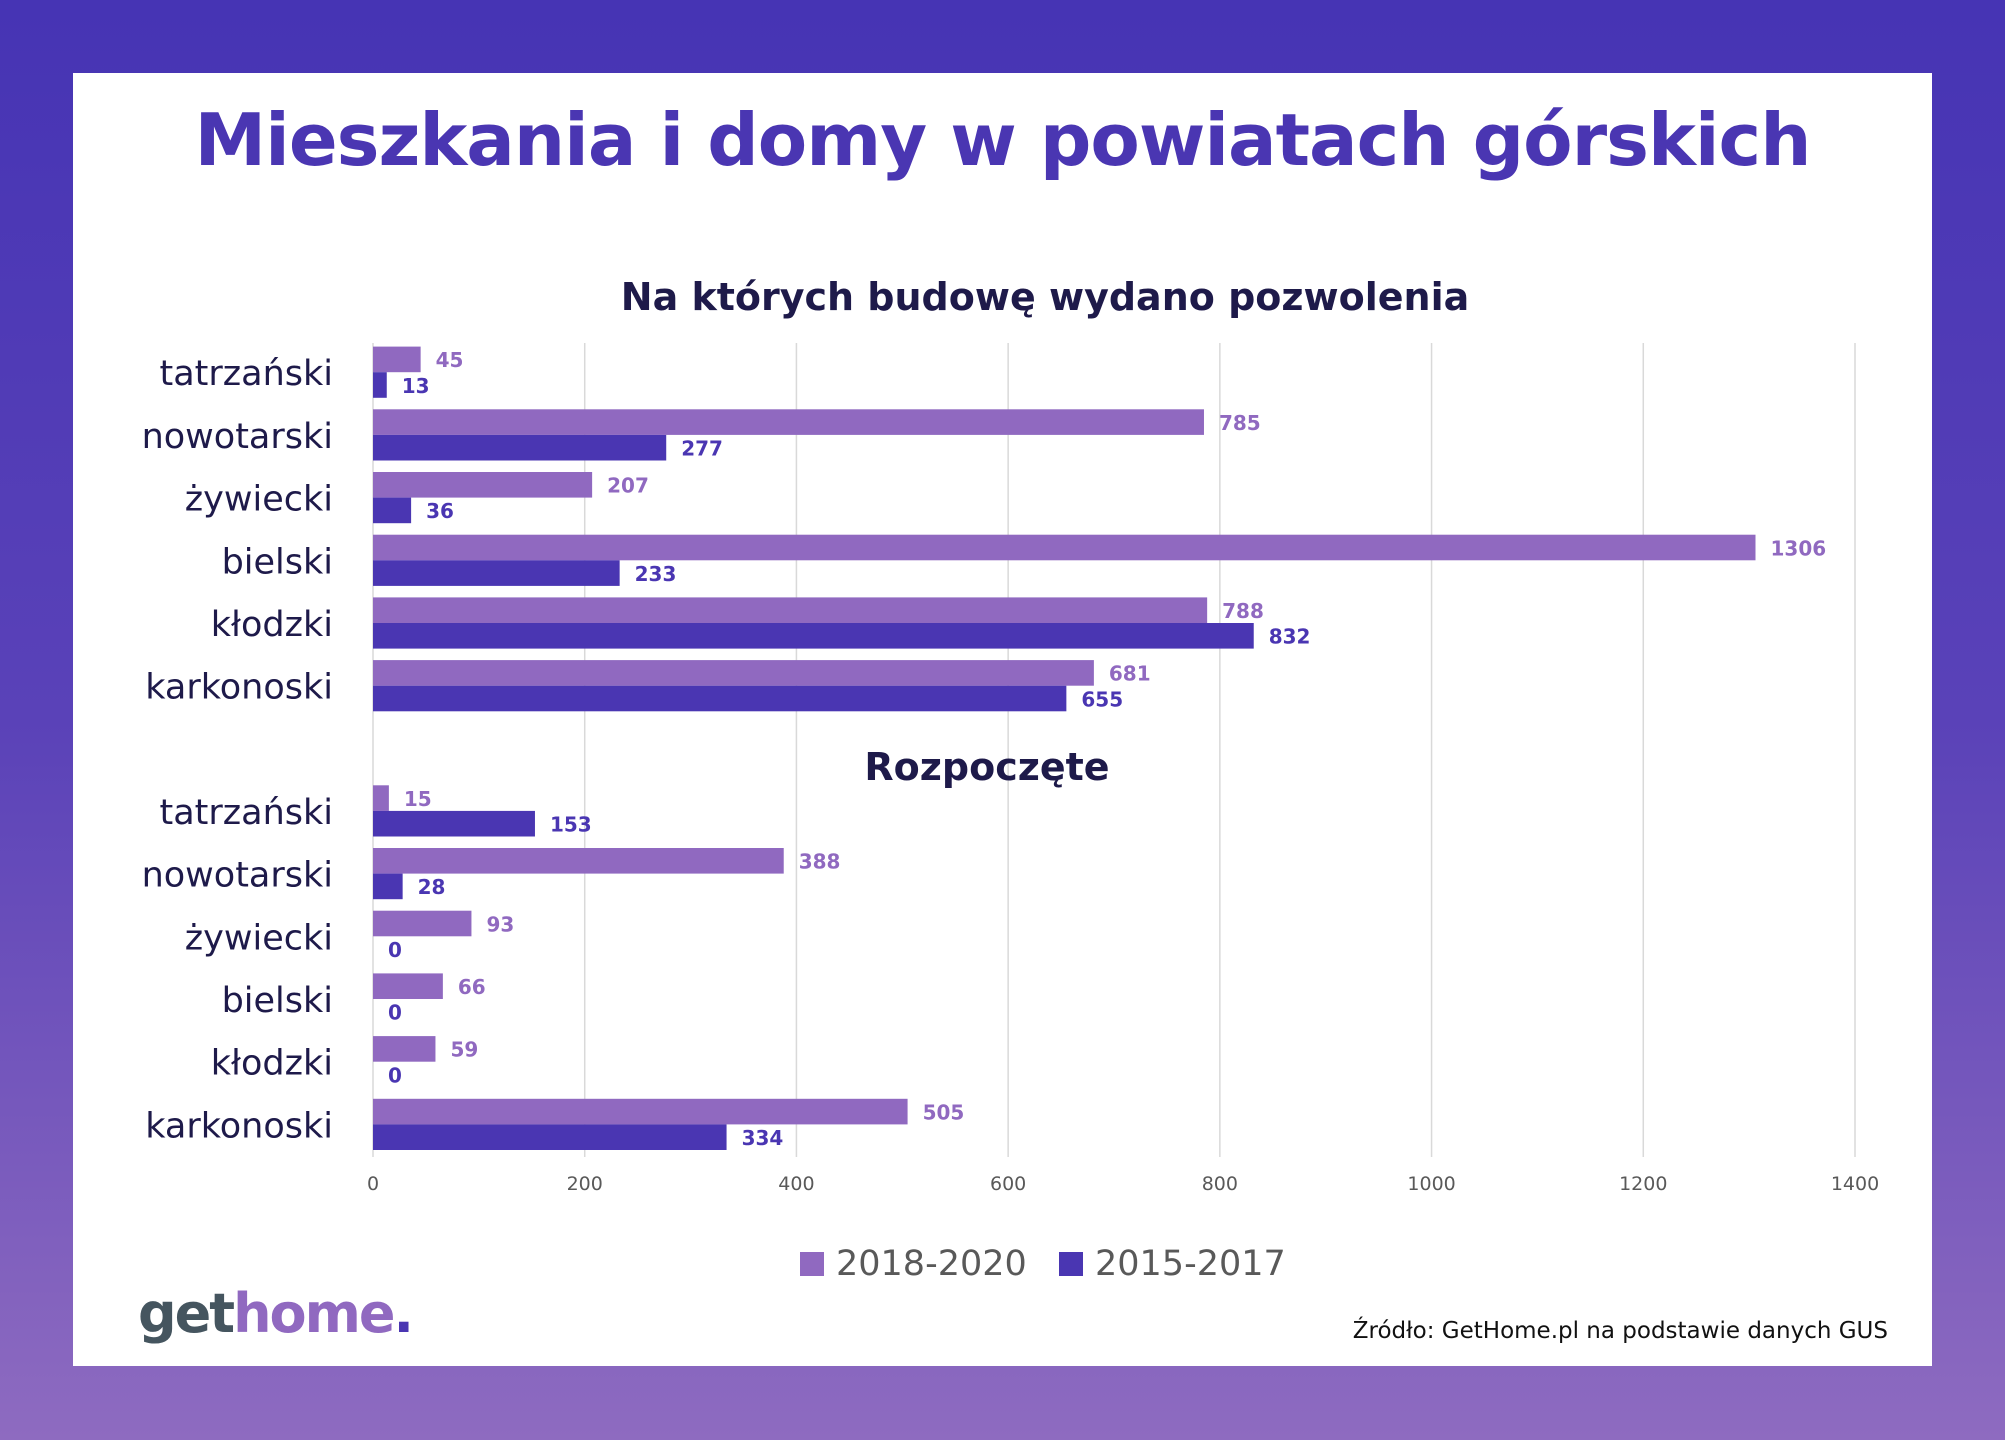 Image resolution: width=2005 pixels, height=1440 pixels. Describe the element at coordinates (931, 1264) in the screenshot. I see `legend-label: 2018-2020` at that location.